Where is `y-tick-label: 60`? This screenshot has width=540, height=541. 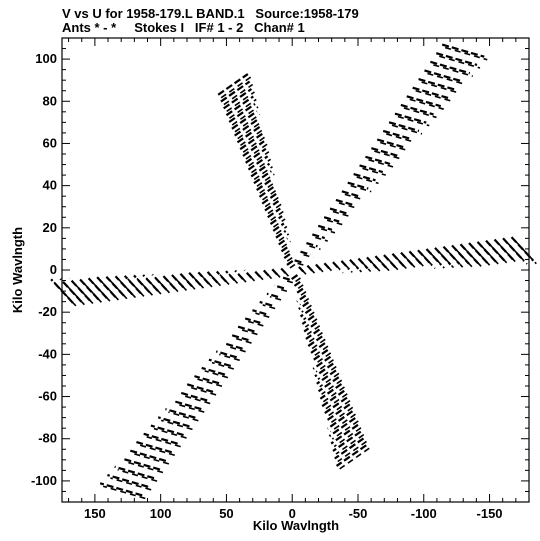 y-tick-label: 60 is located at coordinates (50, 142).